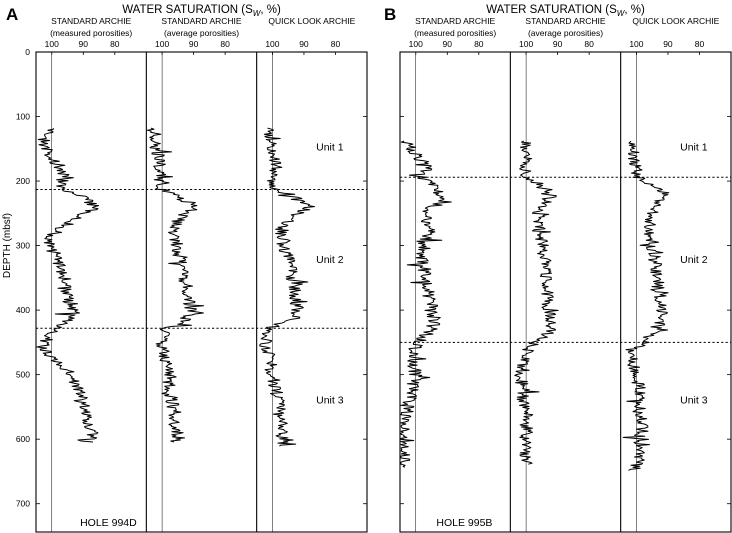 This screenshot has width=732, height=533. Describe the element at coordinates (390, 14) in the screenshot. I see `panel-letter: B` at that location.